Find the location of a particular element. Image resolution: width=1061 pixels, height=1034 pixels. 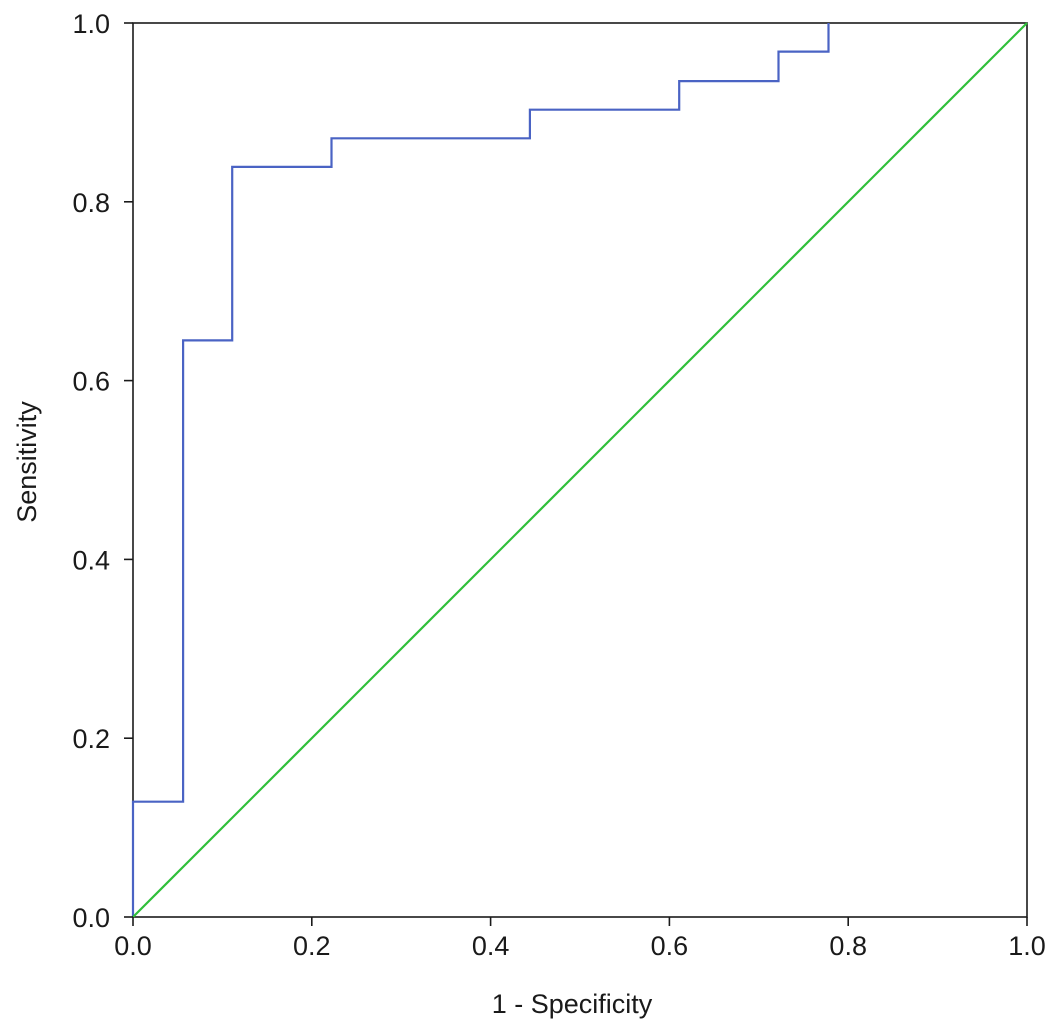

x-tick-label: 0.6 is located at coordinates (670, 946).